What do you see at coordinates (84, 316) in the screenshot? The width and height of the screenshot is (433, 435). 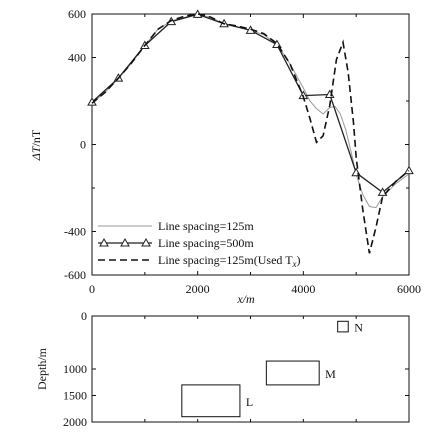 I see `depth-tick-label: 0` at bounding box center [84, 316].